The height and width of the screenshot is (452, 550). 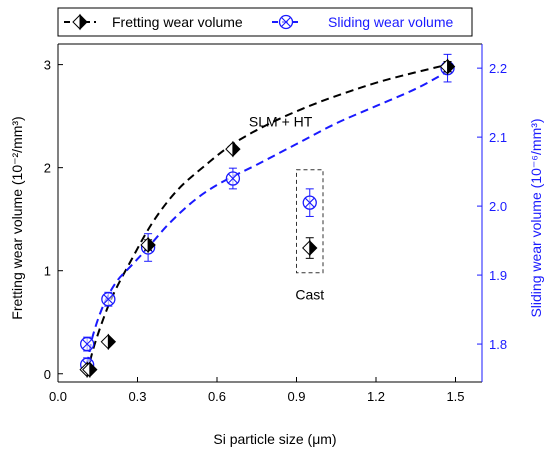 I want to click on cast-box, so click(x=310, y=221).